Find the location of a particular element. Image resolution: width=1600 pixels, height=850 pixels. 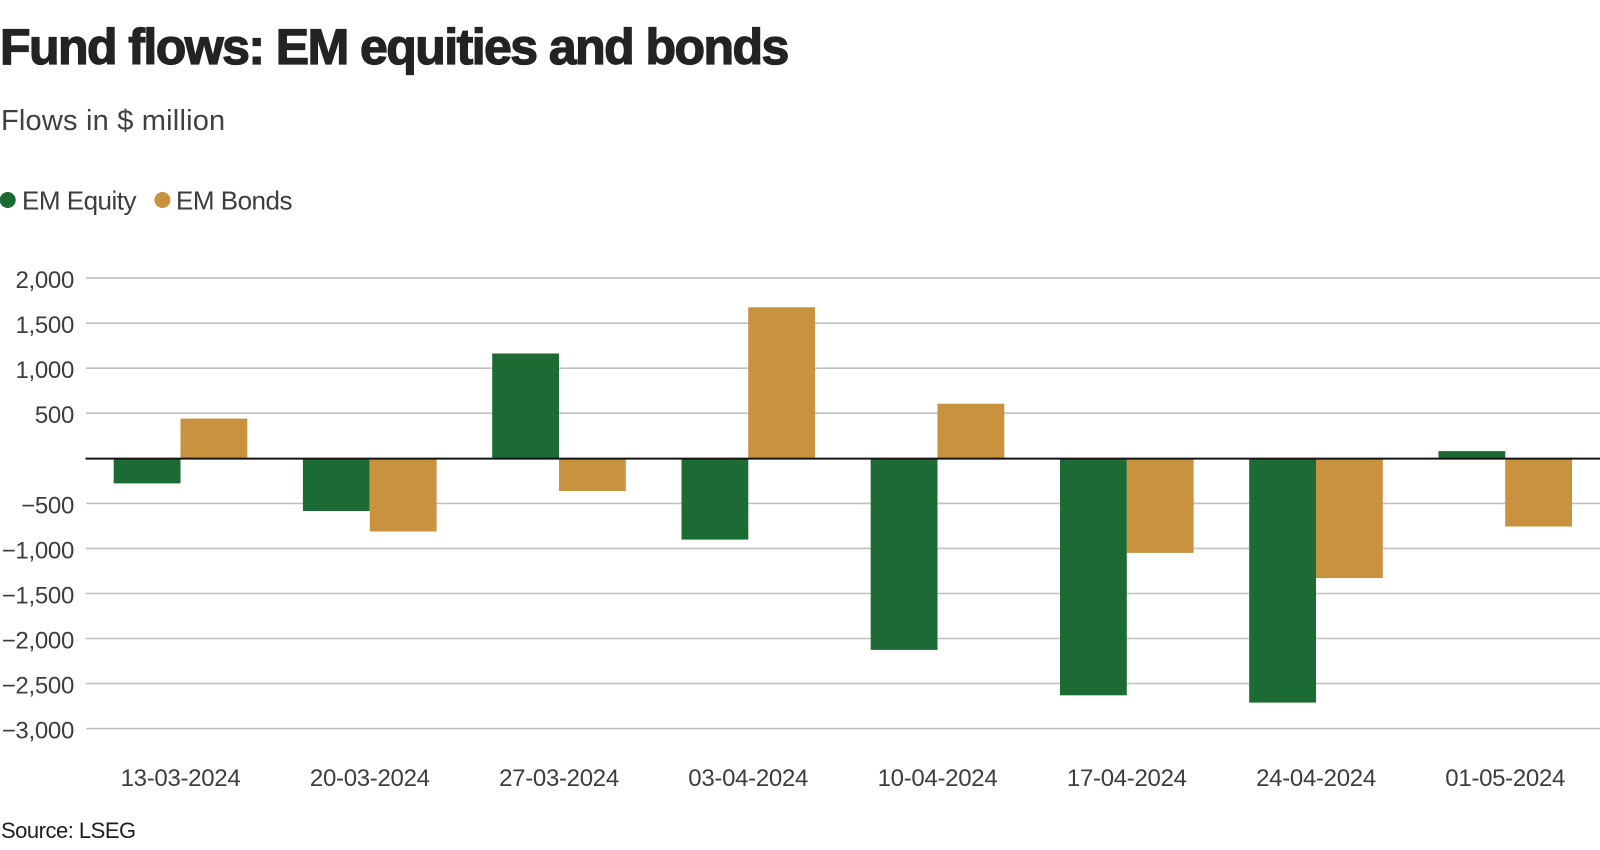

svg-text: 27-03-2024 is located at coordinates (559, 778).